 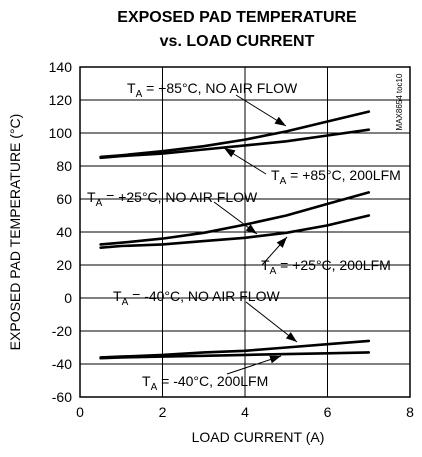 I want to click on y-axis-label: EXPOSED PAD TEMPERATURE (°C), so click(x=15, y=232).